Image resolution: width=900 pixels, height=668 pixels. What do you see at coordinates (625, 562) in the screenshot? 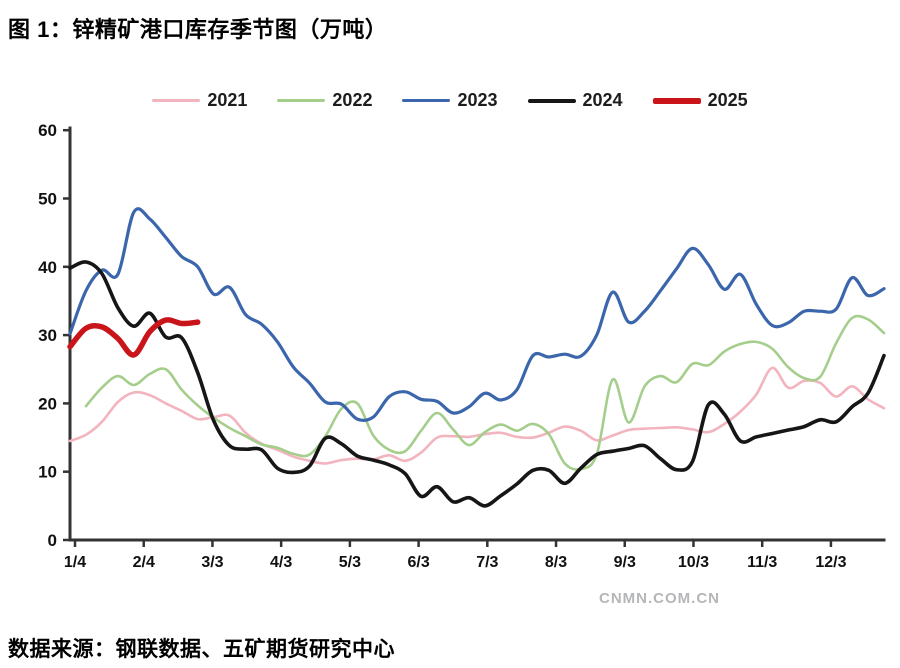
I see `x-axis-tick-label: 9/3` at bounding box center [625, 562].